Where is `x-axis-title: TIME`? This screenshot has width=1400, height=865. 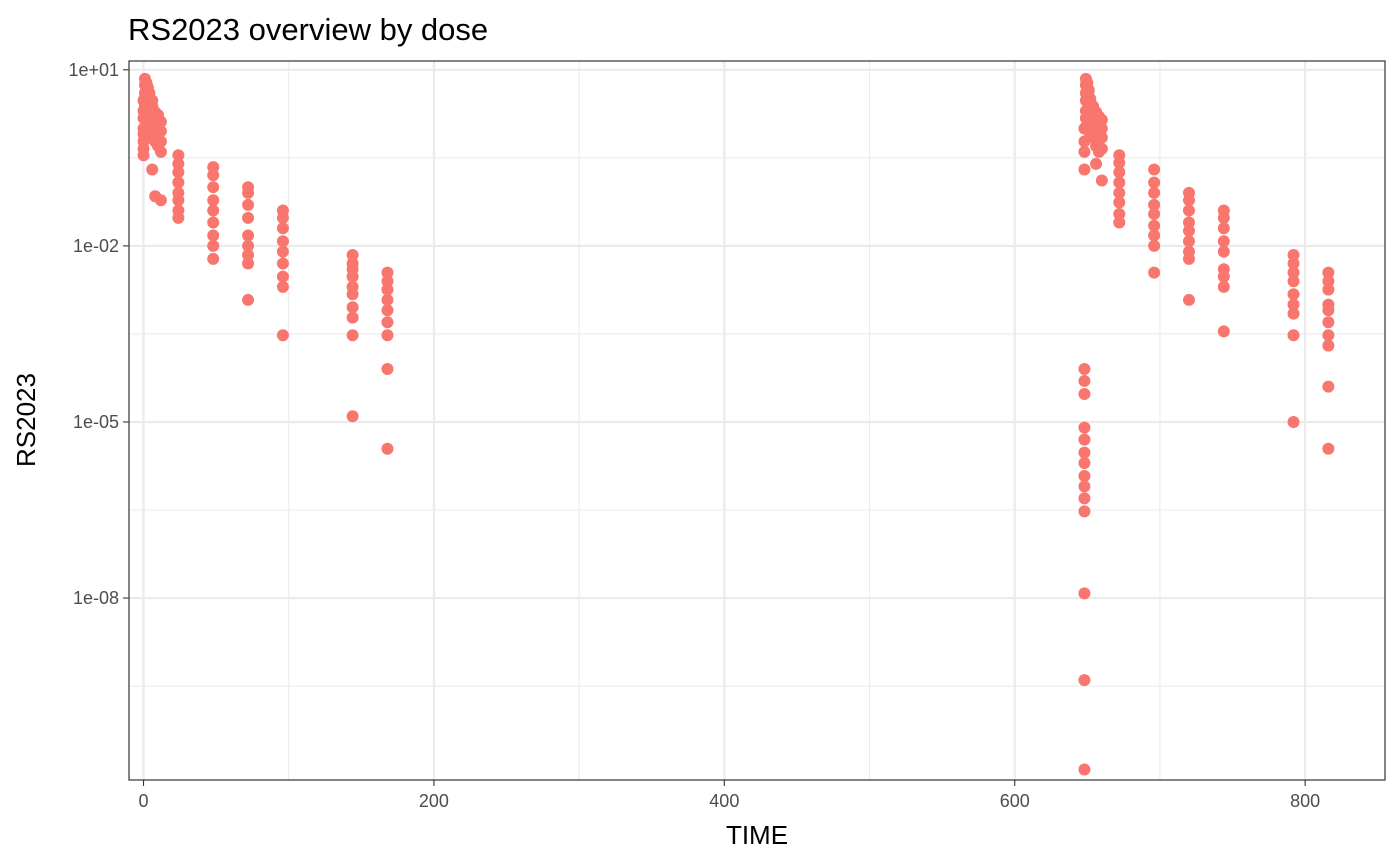
x-axis-title: TIME is located at coordinates (757, 835).